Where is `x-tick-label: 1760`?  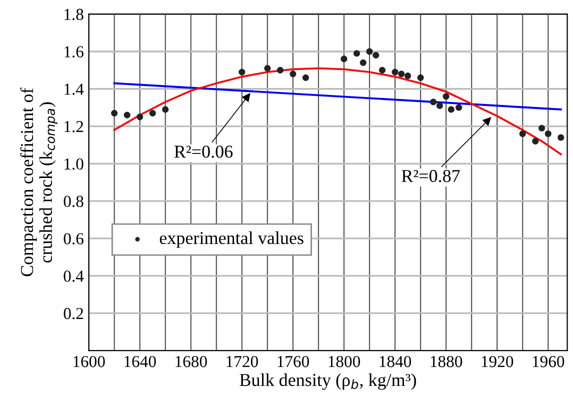 x-tick-label: 1760 is located at coordinates (293, 362).